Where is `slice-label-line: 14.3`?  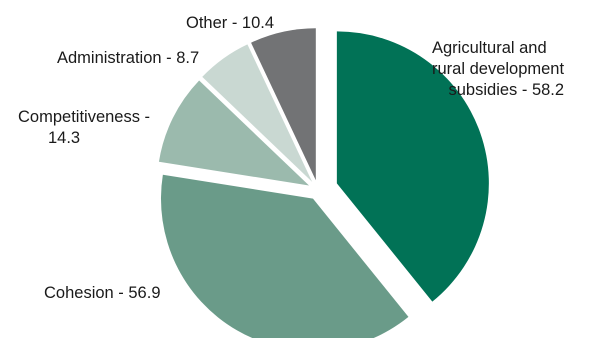 slice-label-line: 14.3 is located at coordinates (64, 138).